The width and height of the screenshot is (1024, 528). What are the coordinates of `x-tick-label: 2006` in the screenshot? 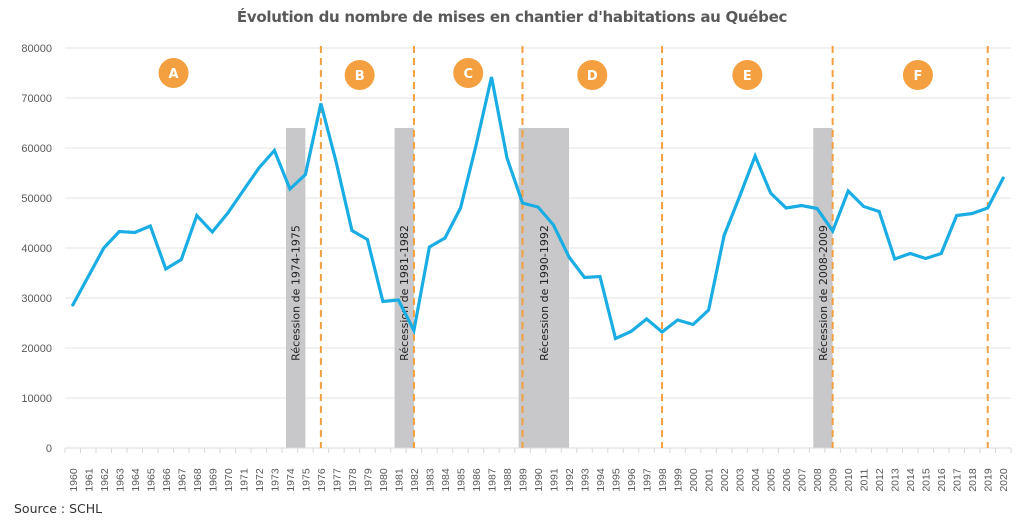 It's located at (787, 480).